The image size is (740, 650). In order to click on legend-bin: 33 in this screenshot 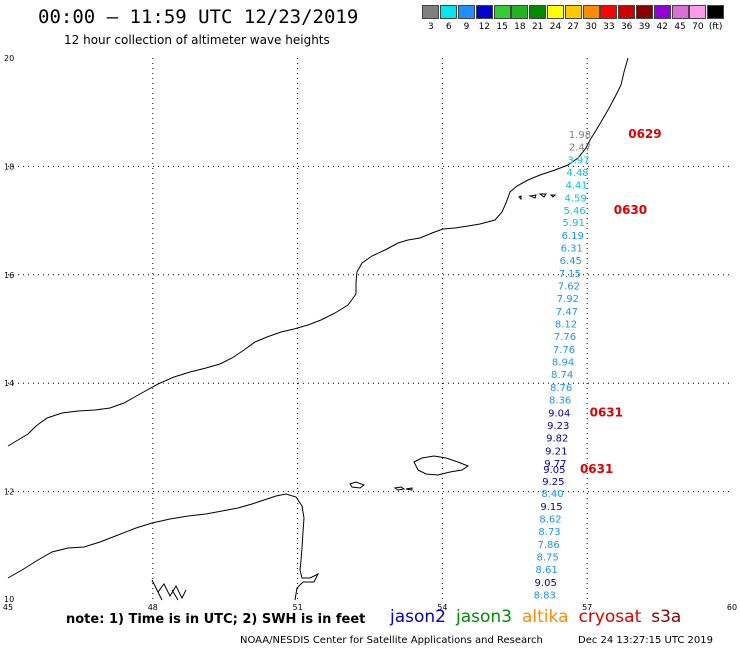, I will do `click(609, 18)`.